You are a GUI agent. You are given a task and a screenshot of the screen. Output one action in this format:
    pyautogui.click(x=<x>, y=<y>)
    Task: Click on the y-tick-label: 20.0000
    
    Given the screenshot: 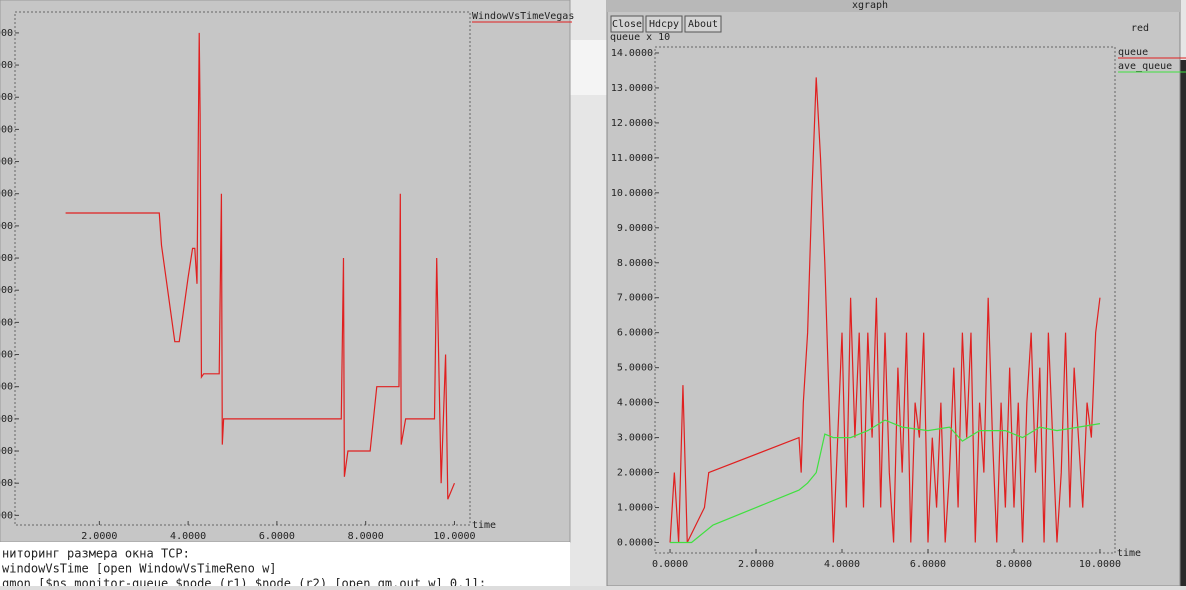 What is the action you would take?
    pyautogui.click(x=6, y=33)
    